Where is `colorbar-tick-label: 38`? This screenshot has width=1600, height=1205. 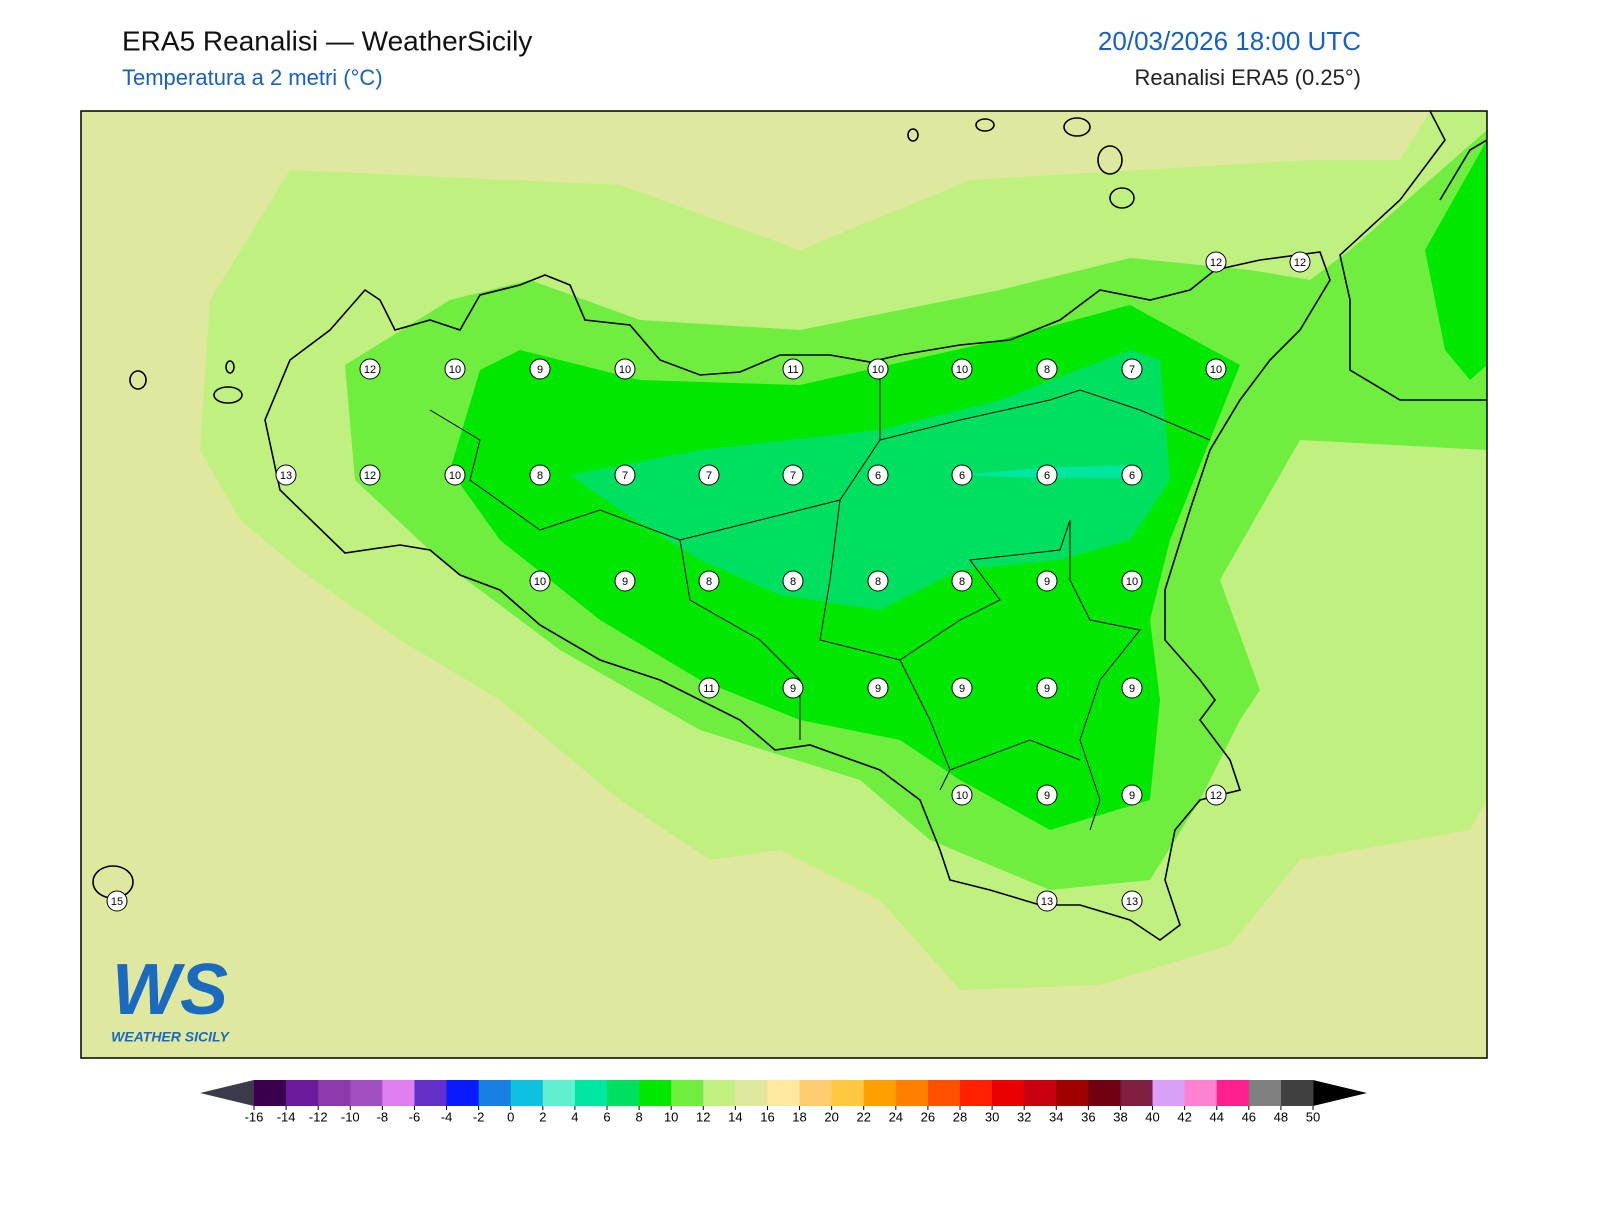
colorbar-tick-label: 38 is located at coordinates (1120, 1116).